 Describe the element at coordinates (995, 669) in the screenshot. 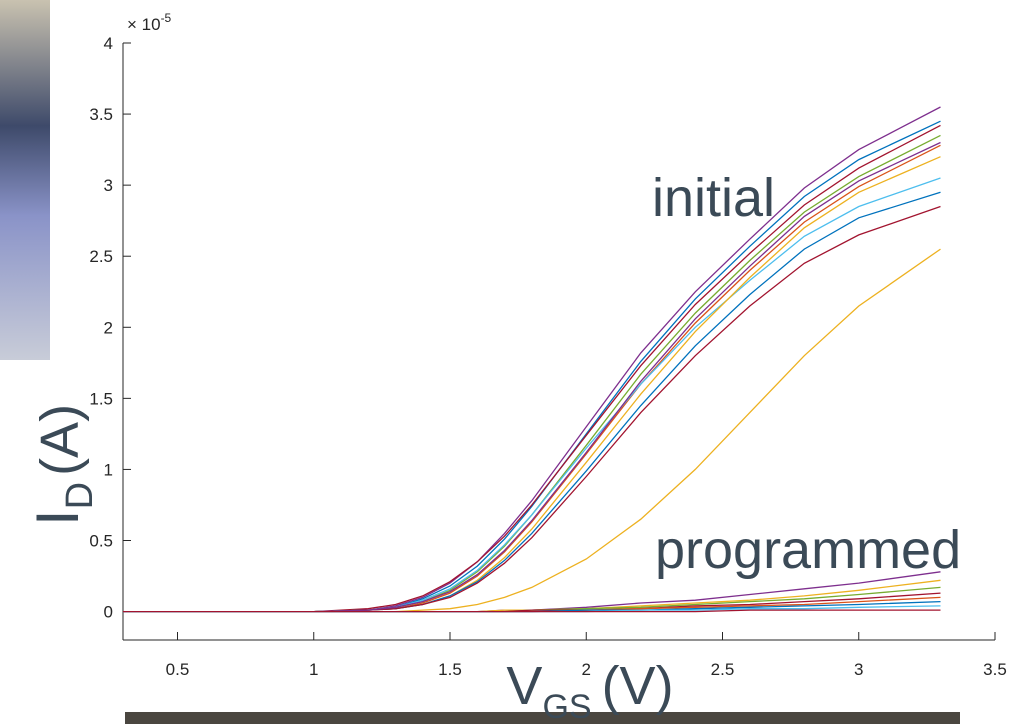

I see `x-tick-label: 3.5` at that location.